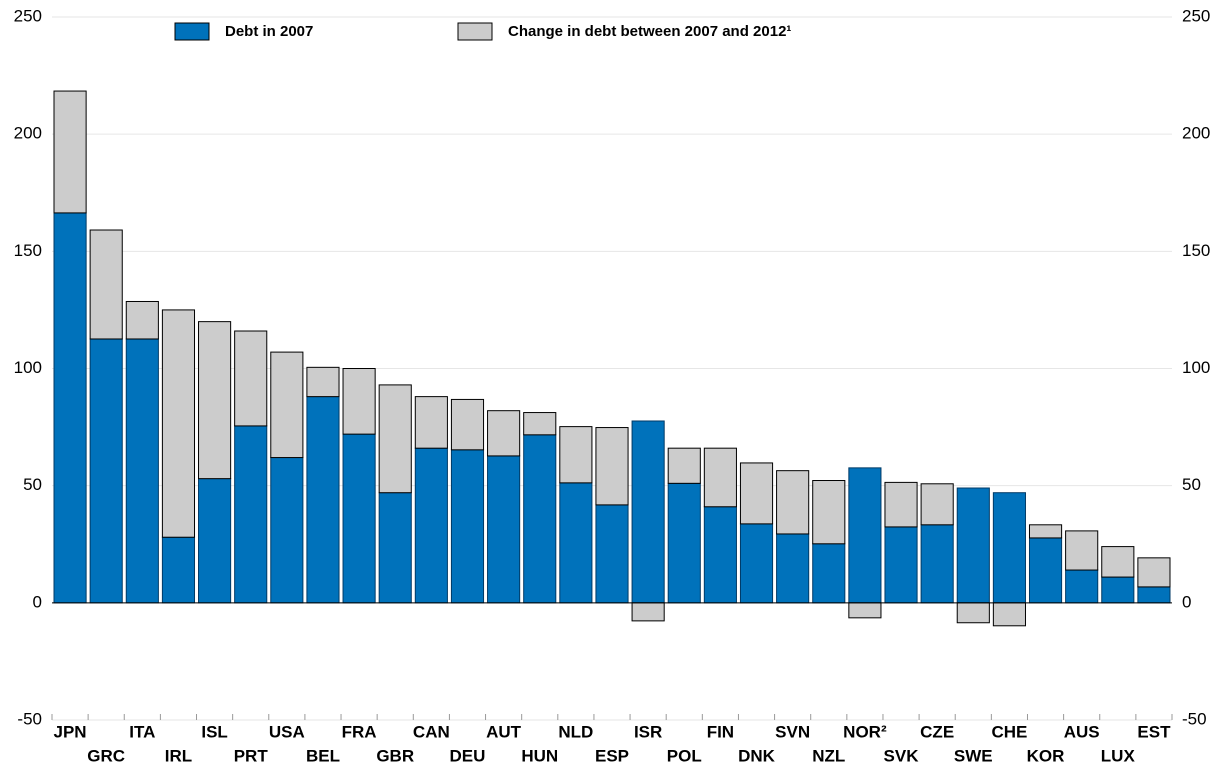 The width and height of the screenshot is (1228, 769). What do you see at coordinates (504, 731) in the screenshot?
I see `x-tick-label: AUT` at bounding box center [504, 731].